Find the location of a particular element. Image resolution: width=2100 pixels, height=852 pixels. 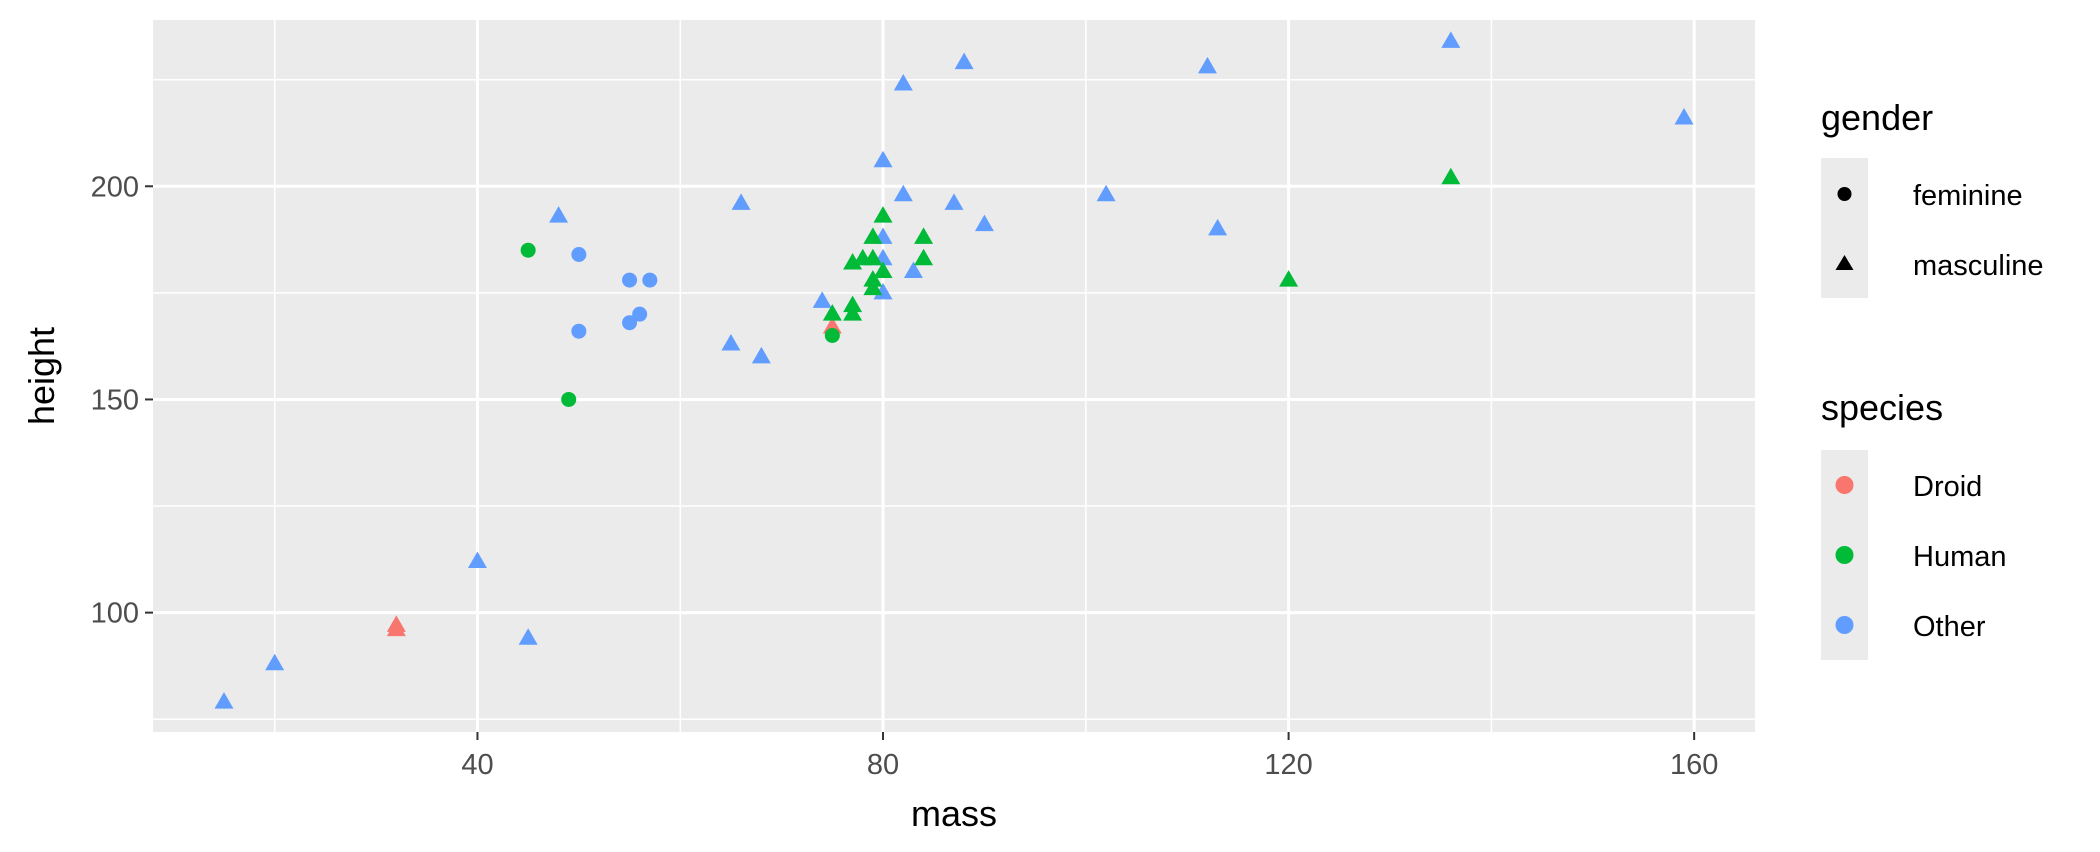

legend-droid-swatch-icon is located at coordinates (1844, 485).